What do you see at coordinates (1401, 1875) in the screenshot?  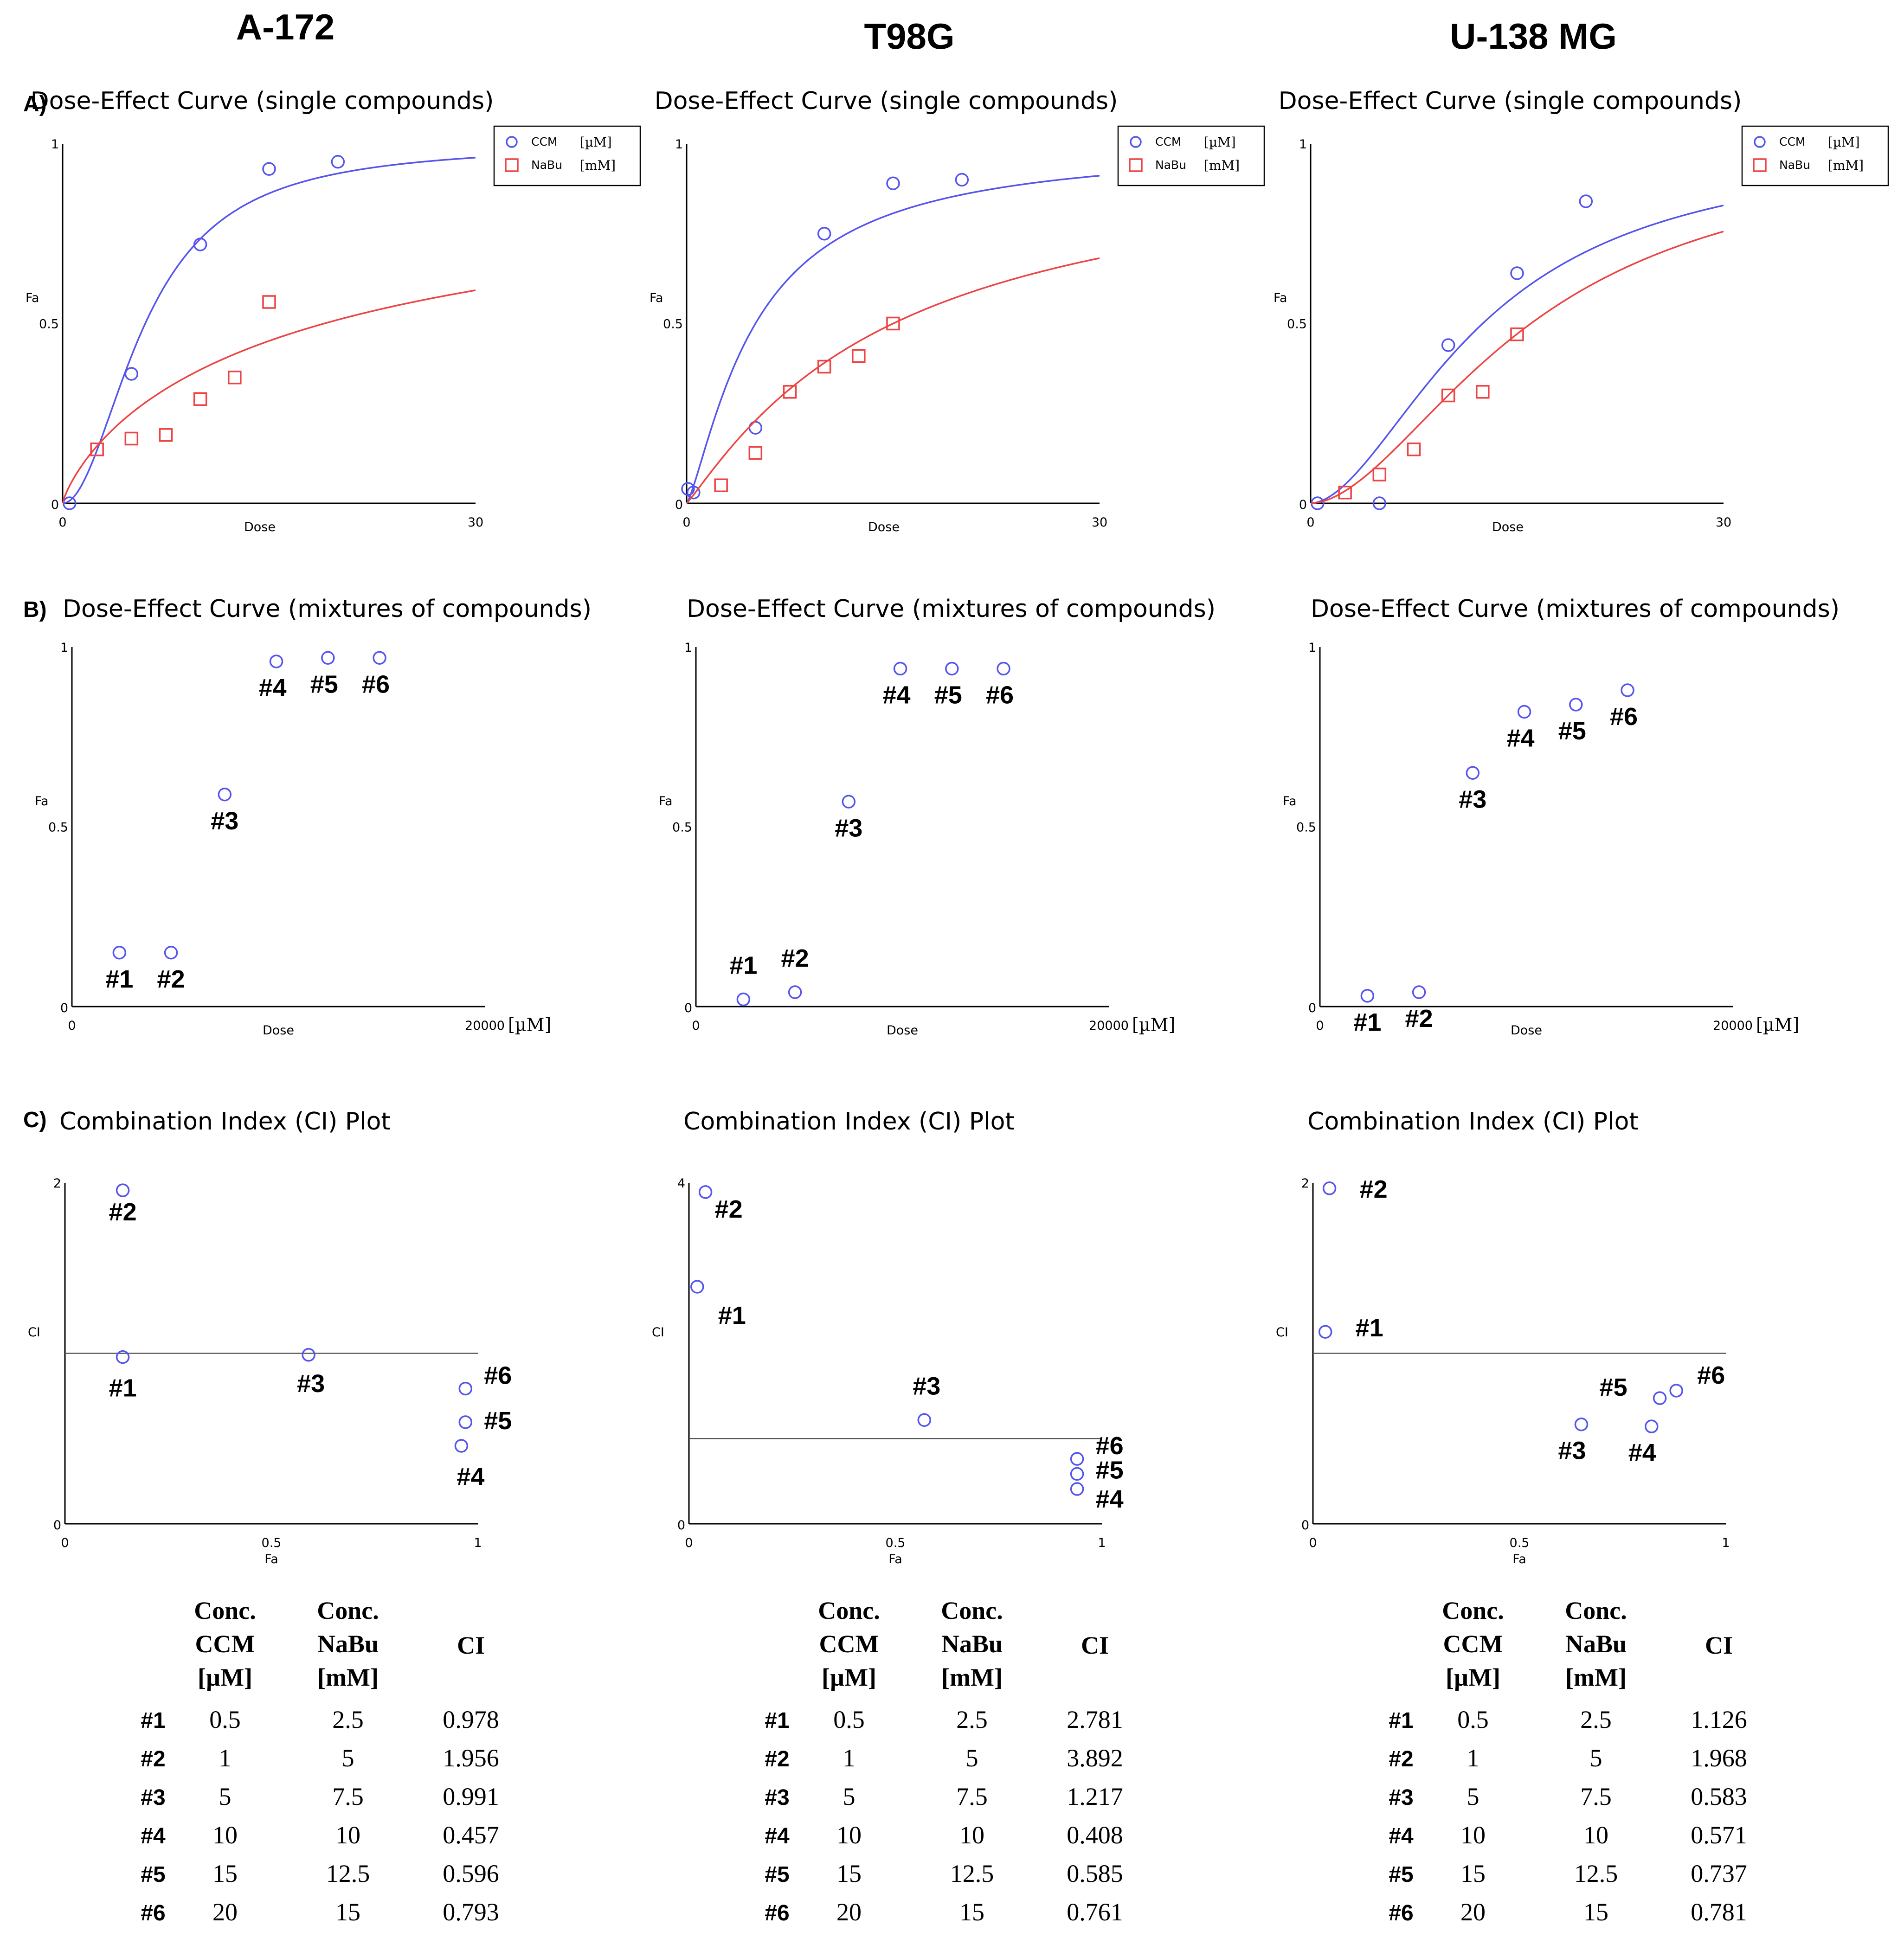 I see `table-row-id: #5` at bounding box center [1401, 1875].